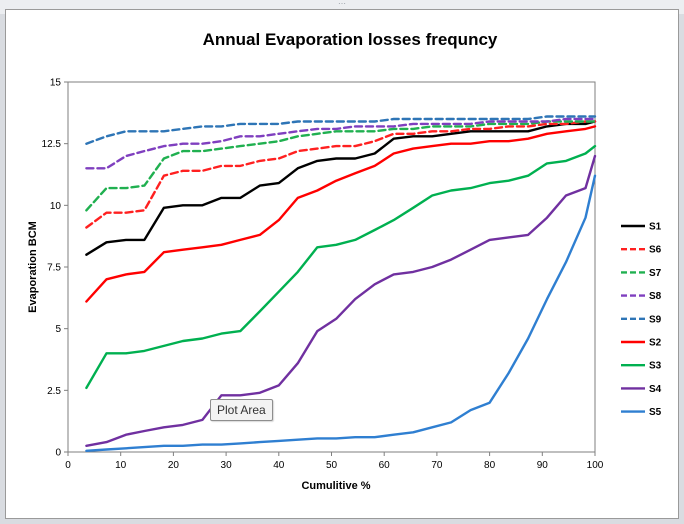  Describe the element at coordinates (655, 296) in the screenshot. I see `legend-label: S8` at that location.